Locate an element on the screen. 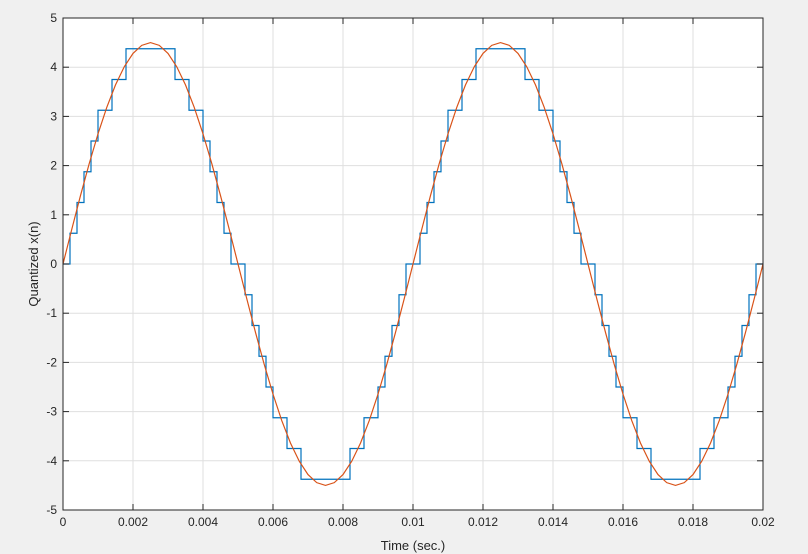 This screenshot has width=808, height=554. x-tick-label: 0.008 is located at coordinates (343, 522).